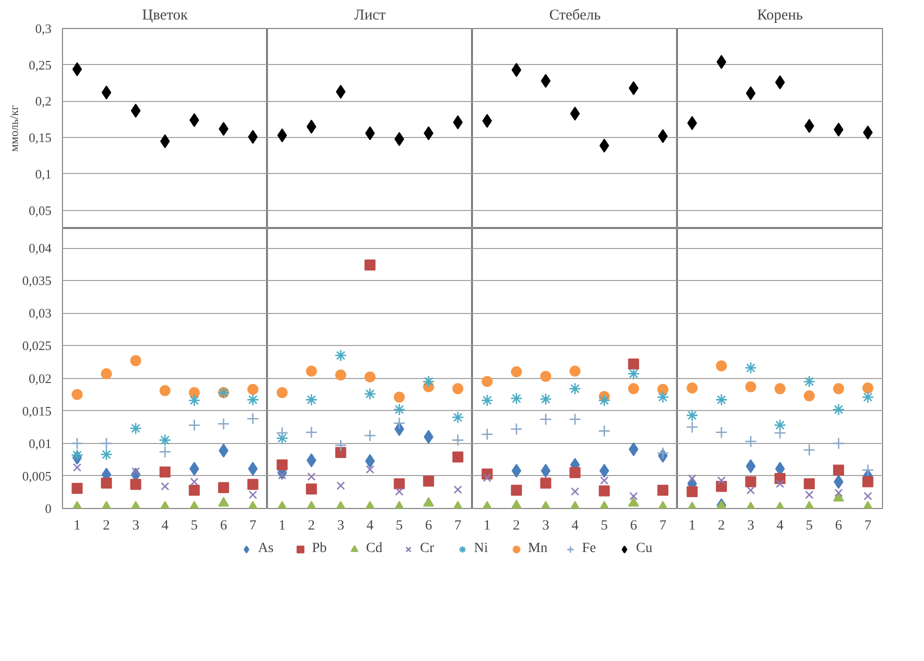  What do you see at coordinates (40, 138) in the screenshot?
I see `y-tick-label: 0,15` at bounding box center [40, 138].